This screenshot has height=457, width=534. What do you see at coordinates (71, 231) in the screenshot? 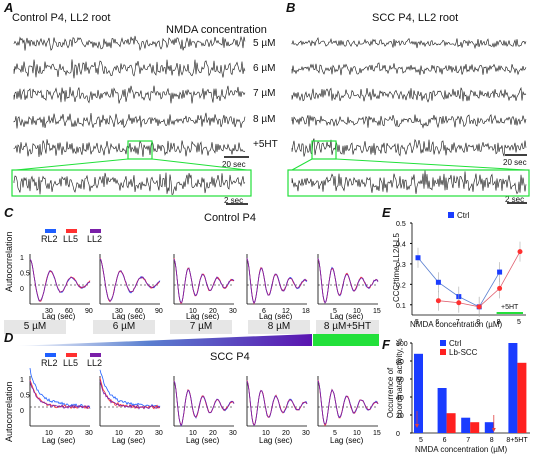
I see `legend-swatch-ll5` at bounding box center [71, 231].